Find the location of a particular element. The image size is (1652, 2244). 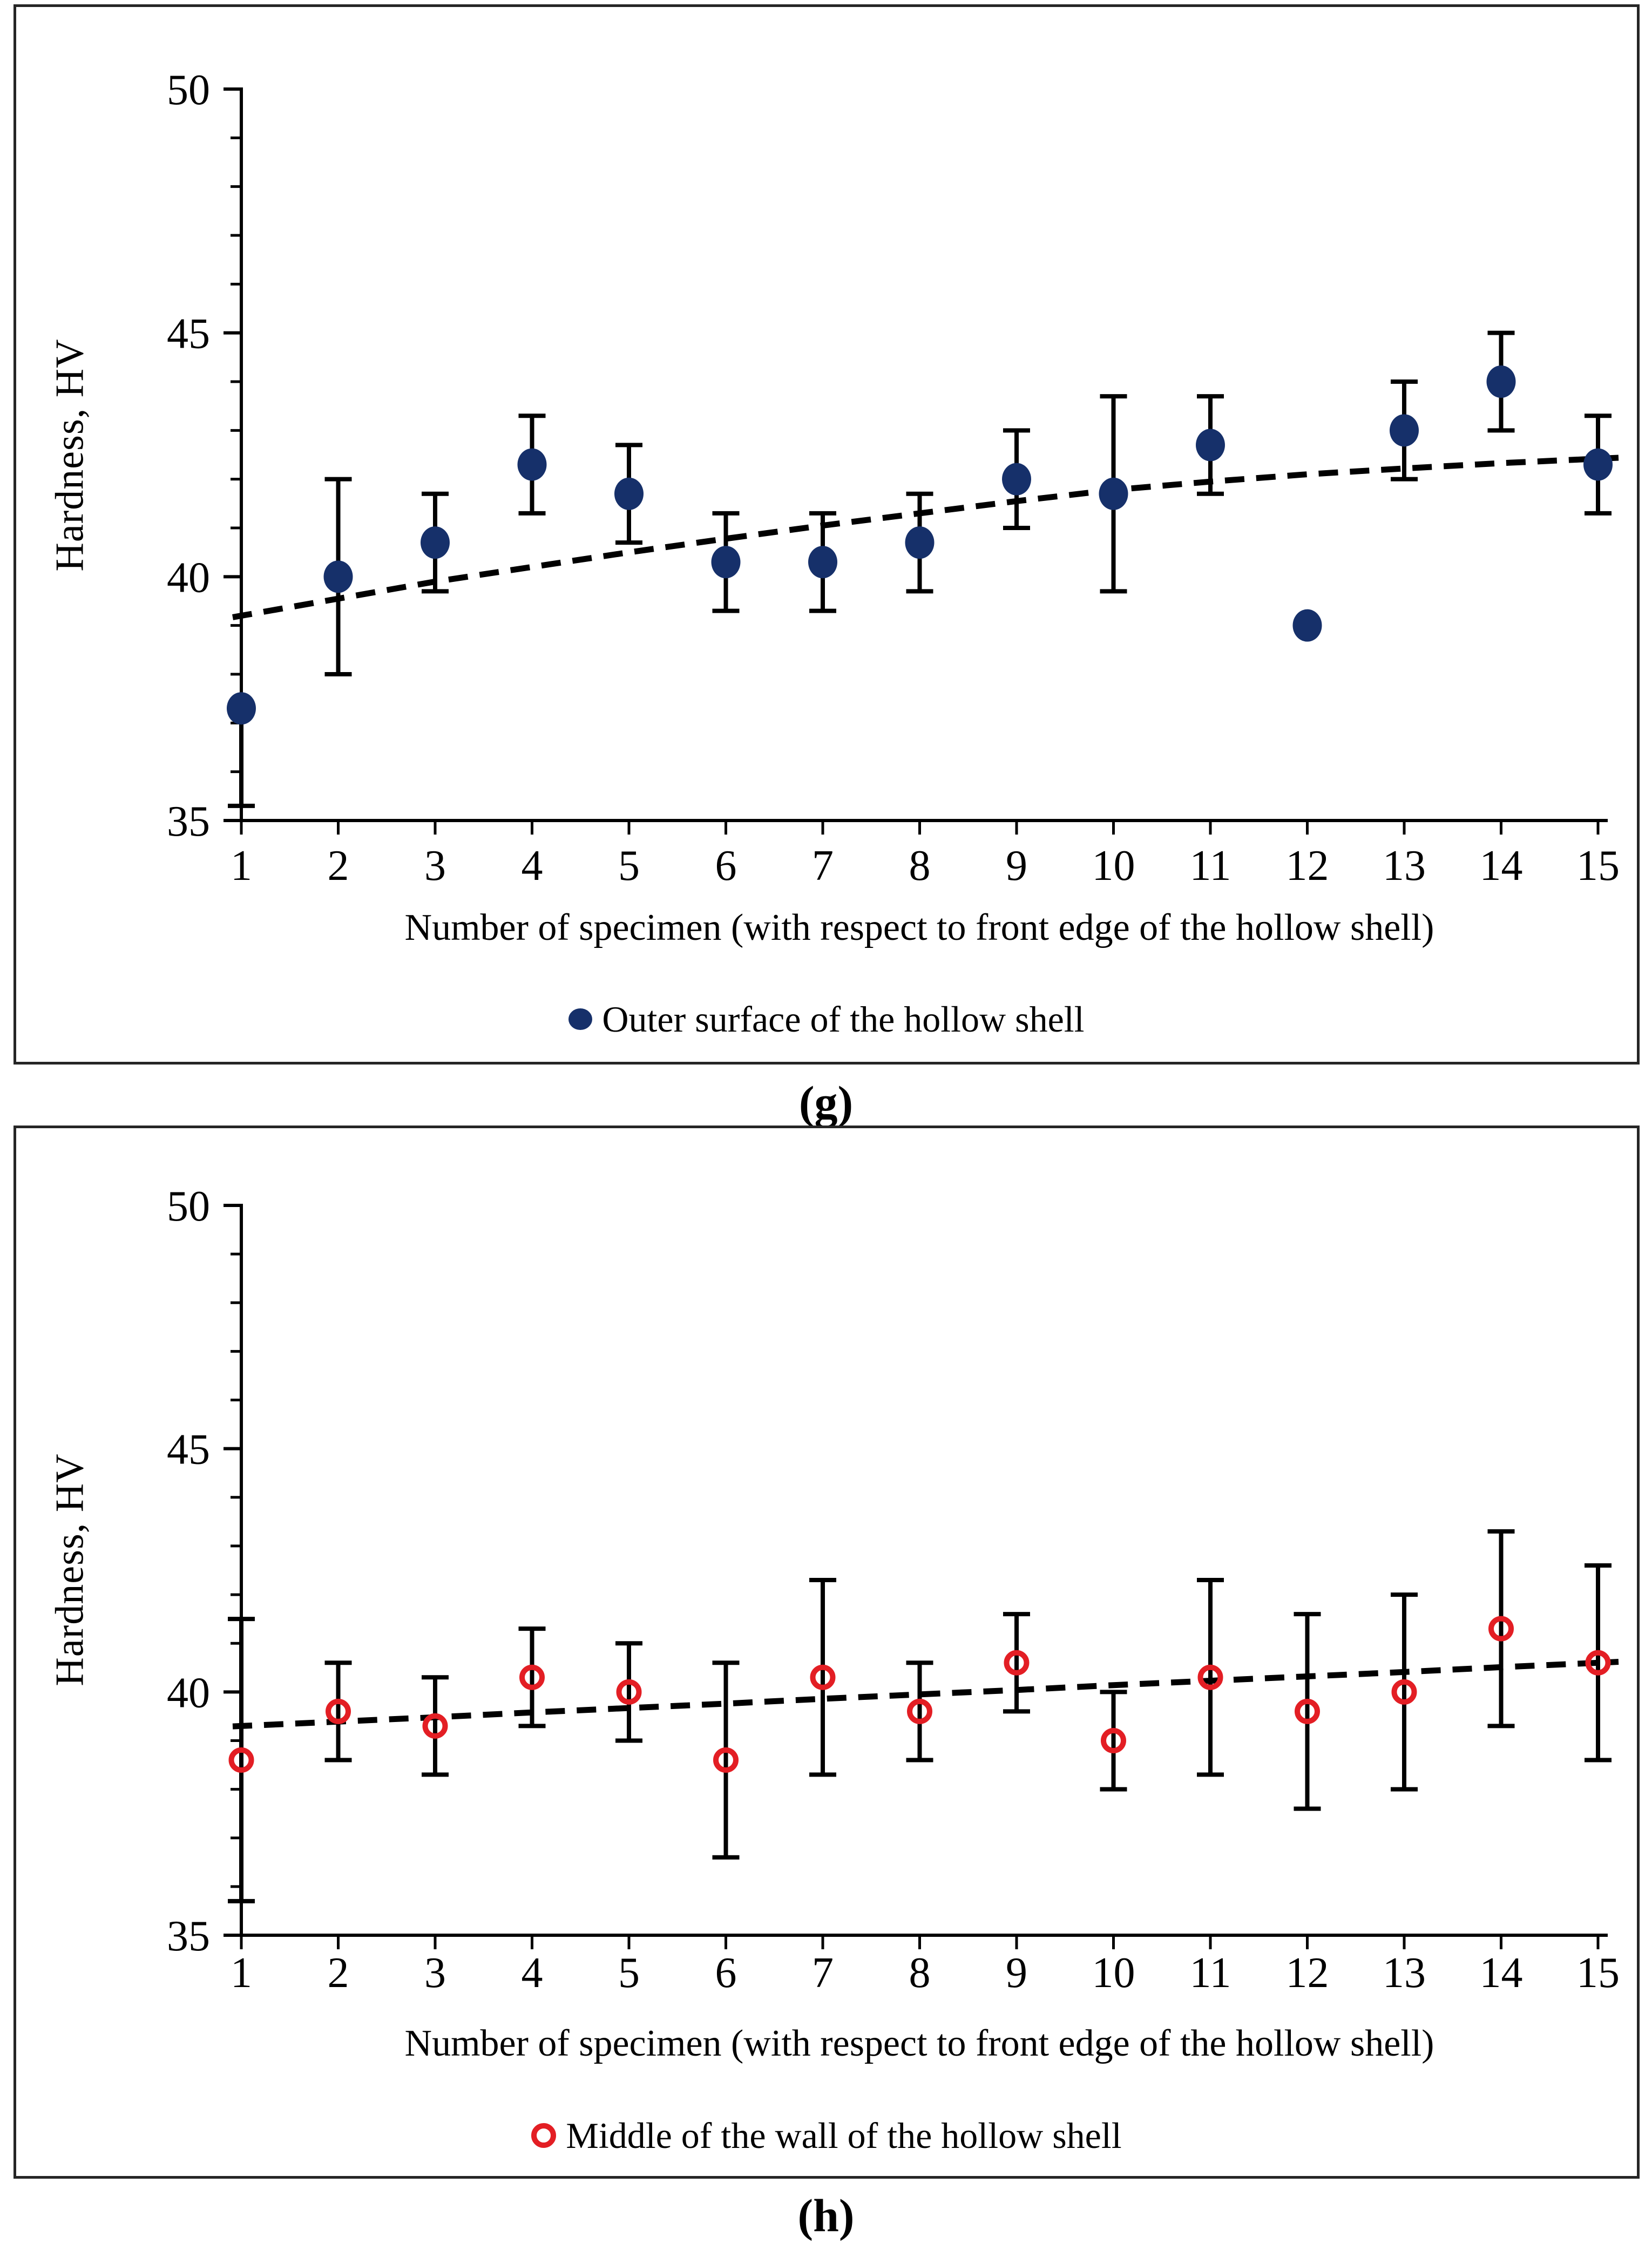

error-bars is located at coordinates (920, 1716).